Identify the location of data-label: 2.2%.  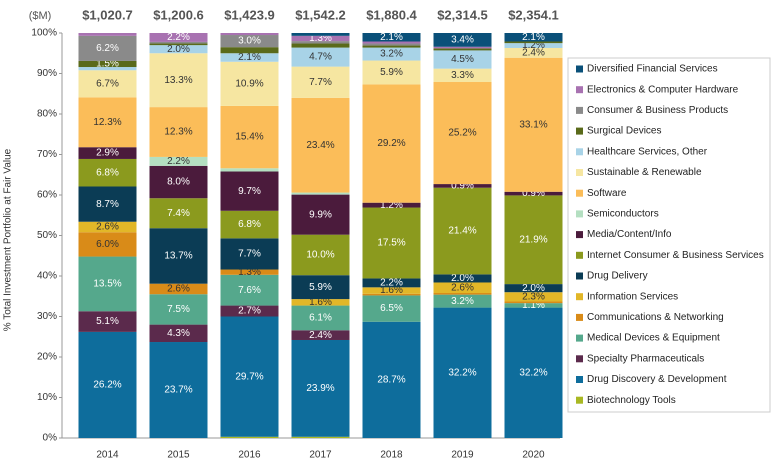
(391, 283).